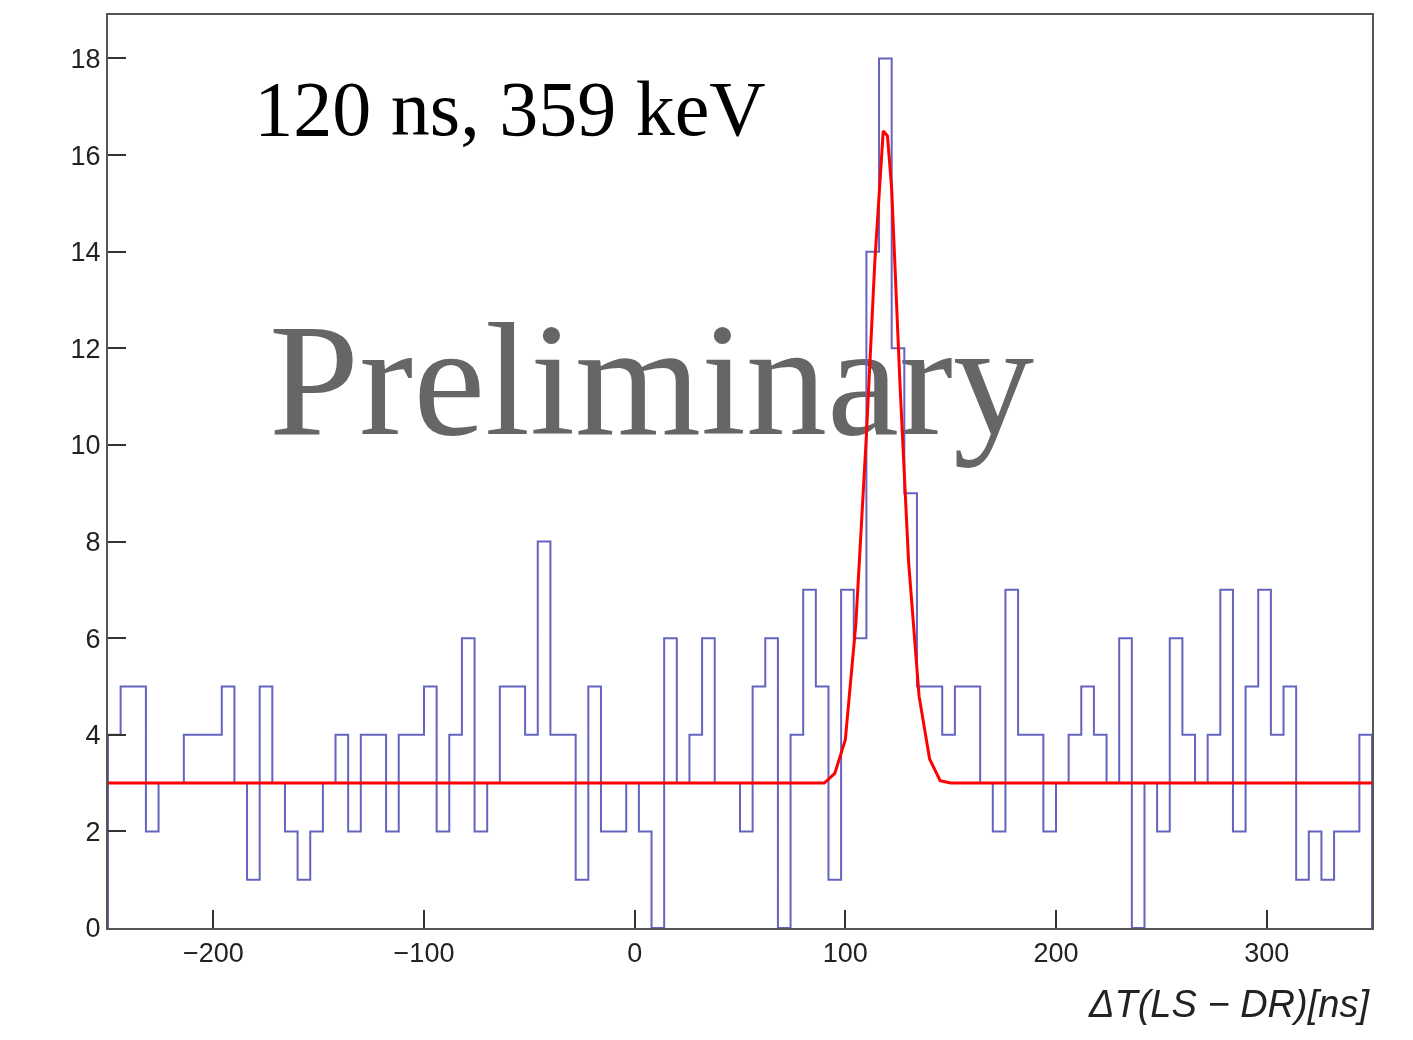 The height and width of the screenshot is (1040, 1413). Describe the element at coordinates (93, 735) in the screenshot. I see `y-tick-label: 4` at that location.